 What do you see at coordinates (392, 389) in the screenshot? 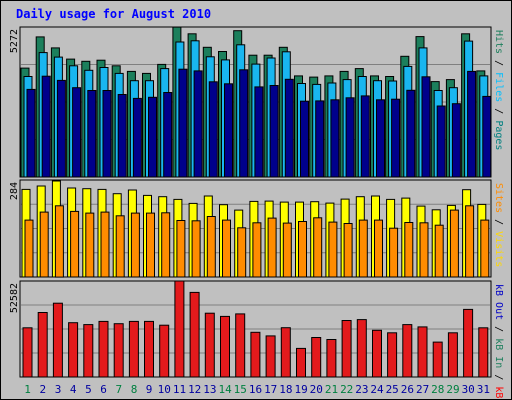
I see `x-tick-label: 25` at bounding box center [392, 389].